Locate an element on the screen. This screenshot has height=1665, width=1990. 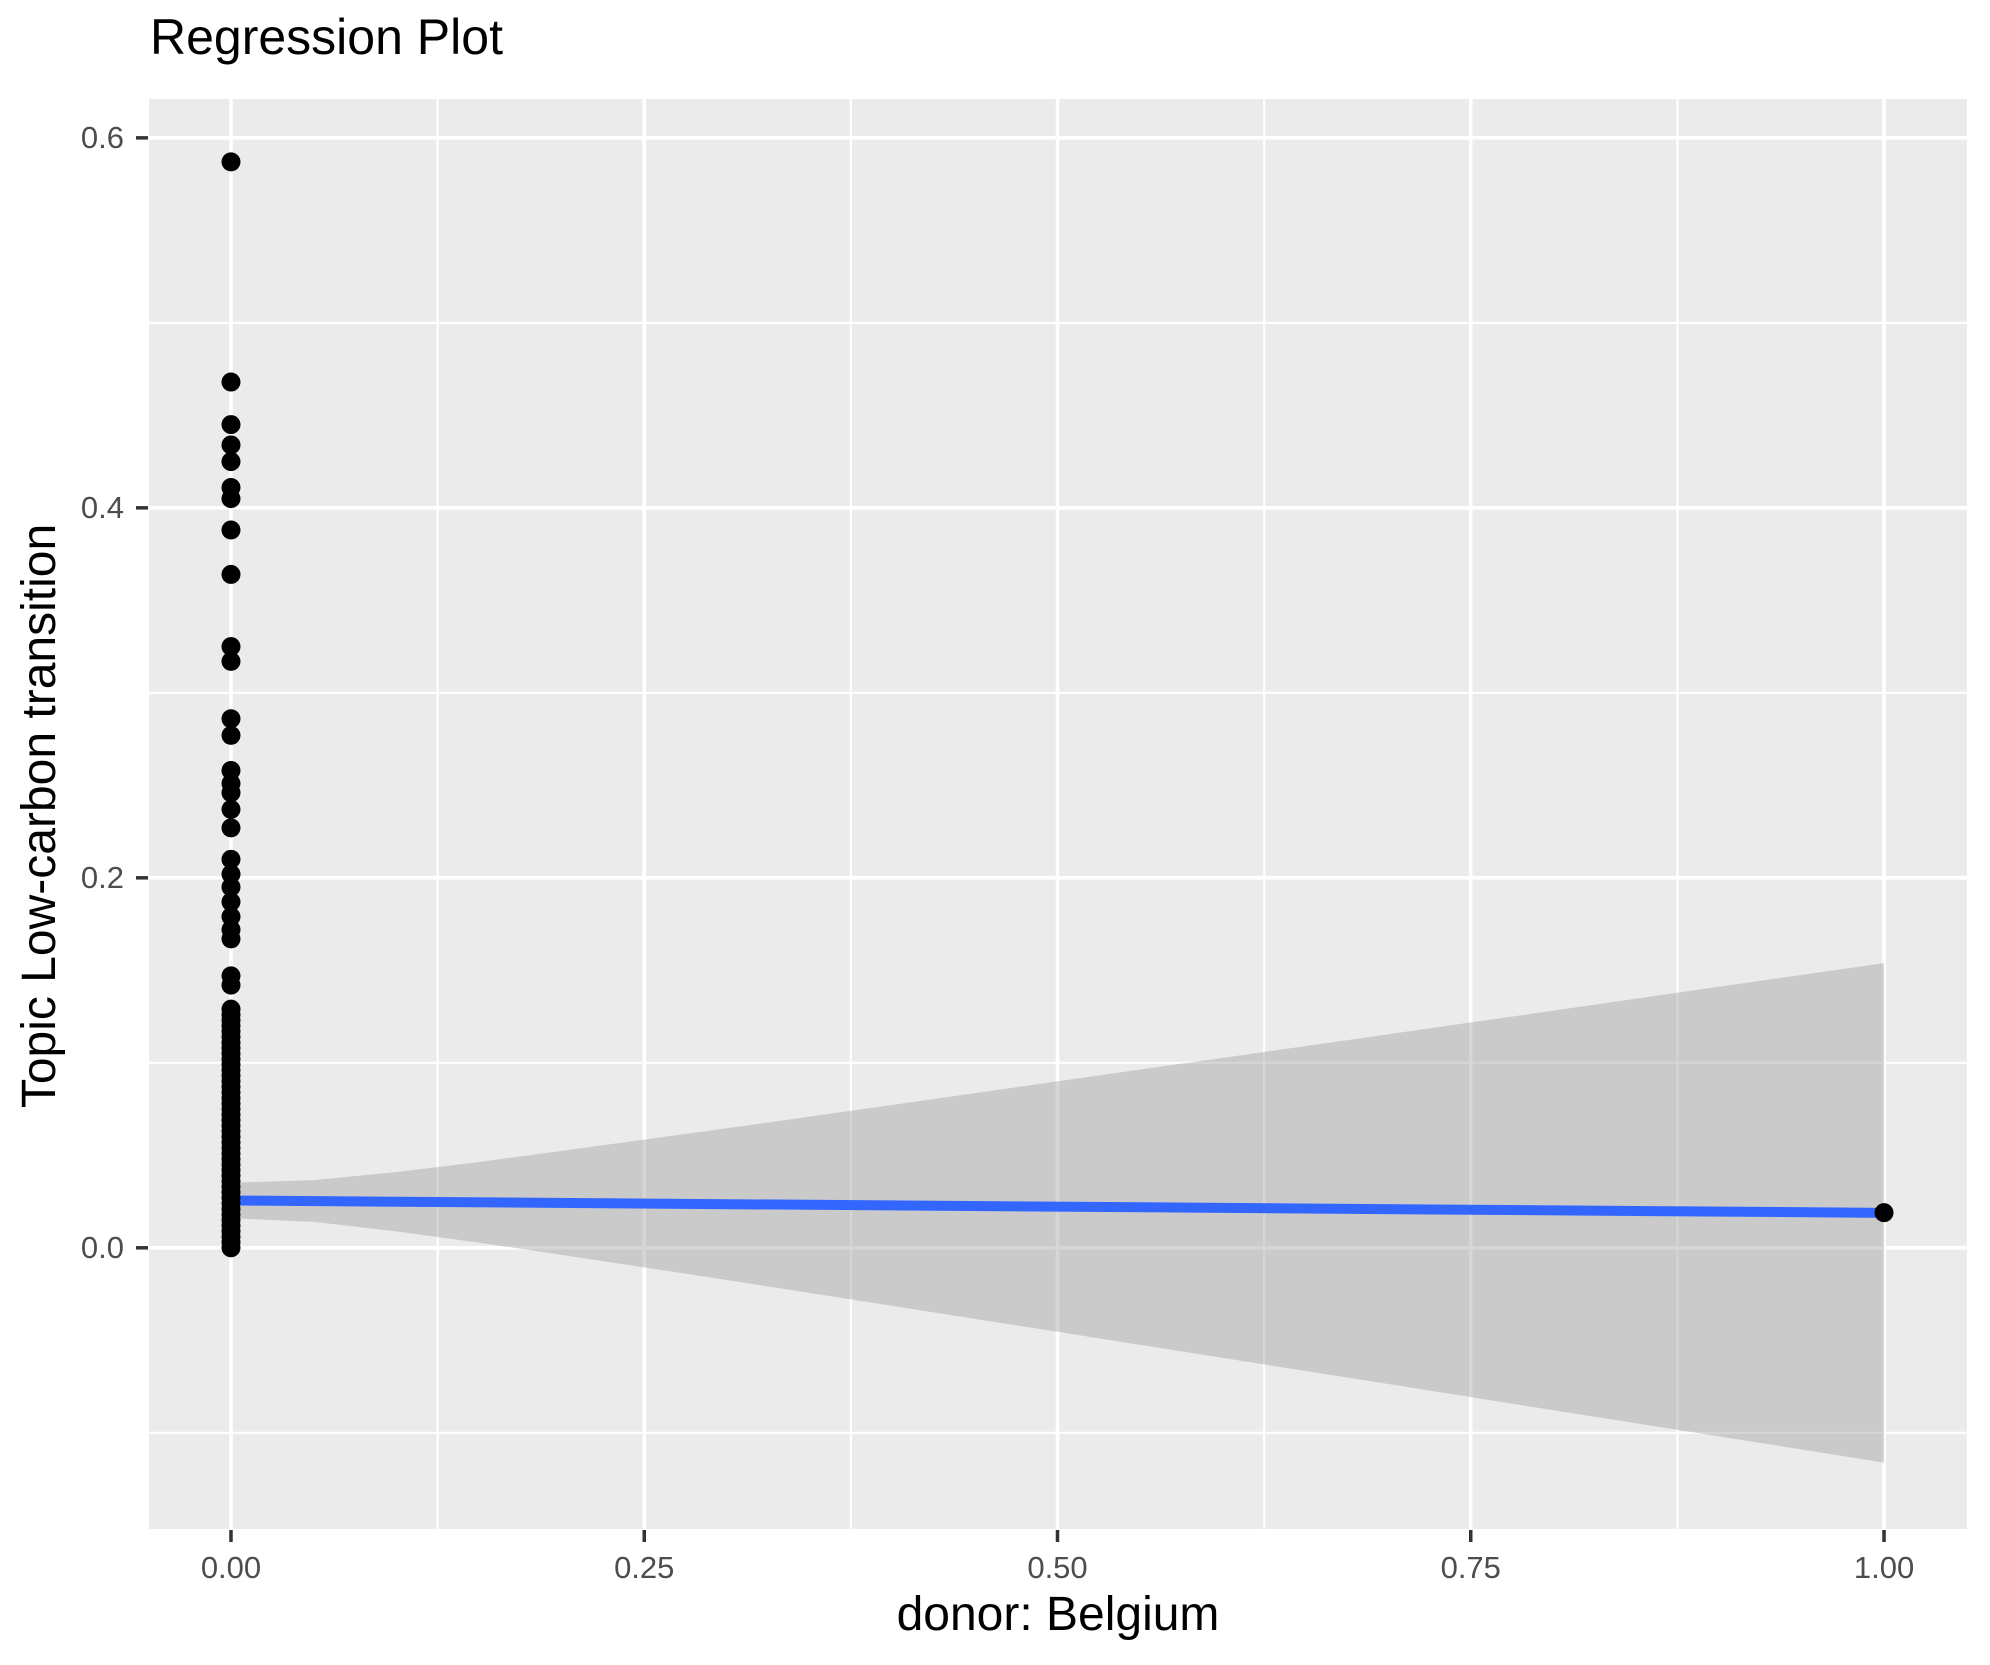
x-tick-label: 0.25 is located at coordinates (644, 1567).